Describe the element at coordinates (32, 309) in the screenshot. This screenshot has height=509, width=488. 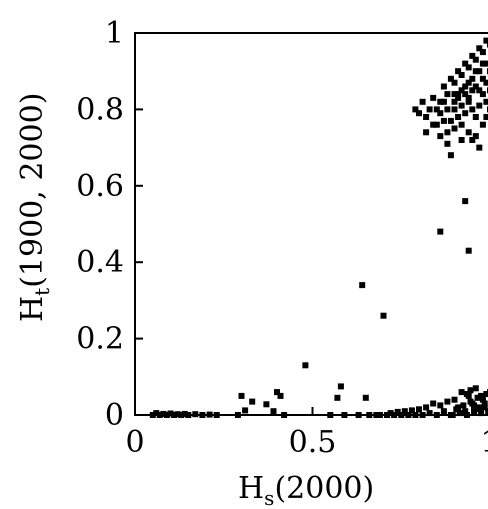
I see `y-axis-label-main: H` at that location.